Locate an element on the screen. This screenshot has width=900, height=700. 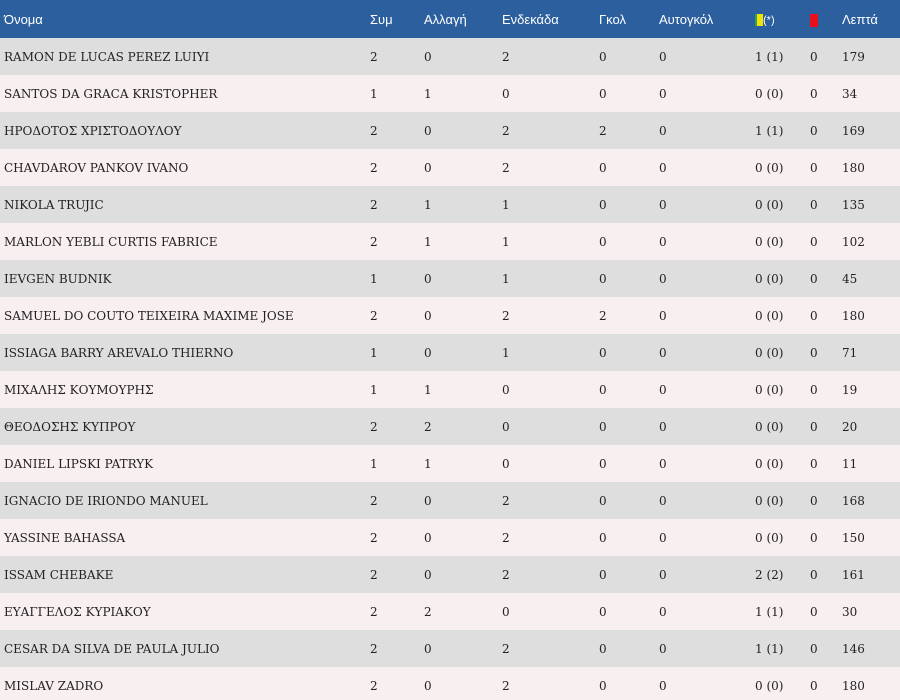
header-yellow-cards: (*) is located at coordinates (778, 19).